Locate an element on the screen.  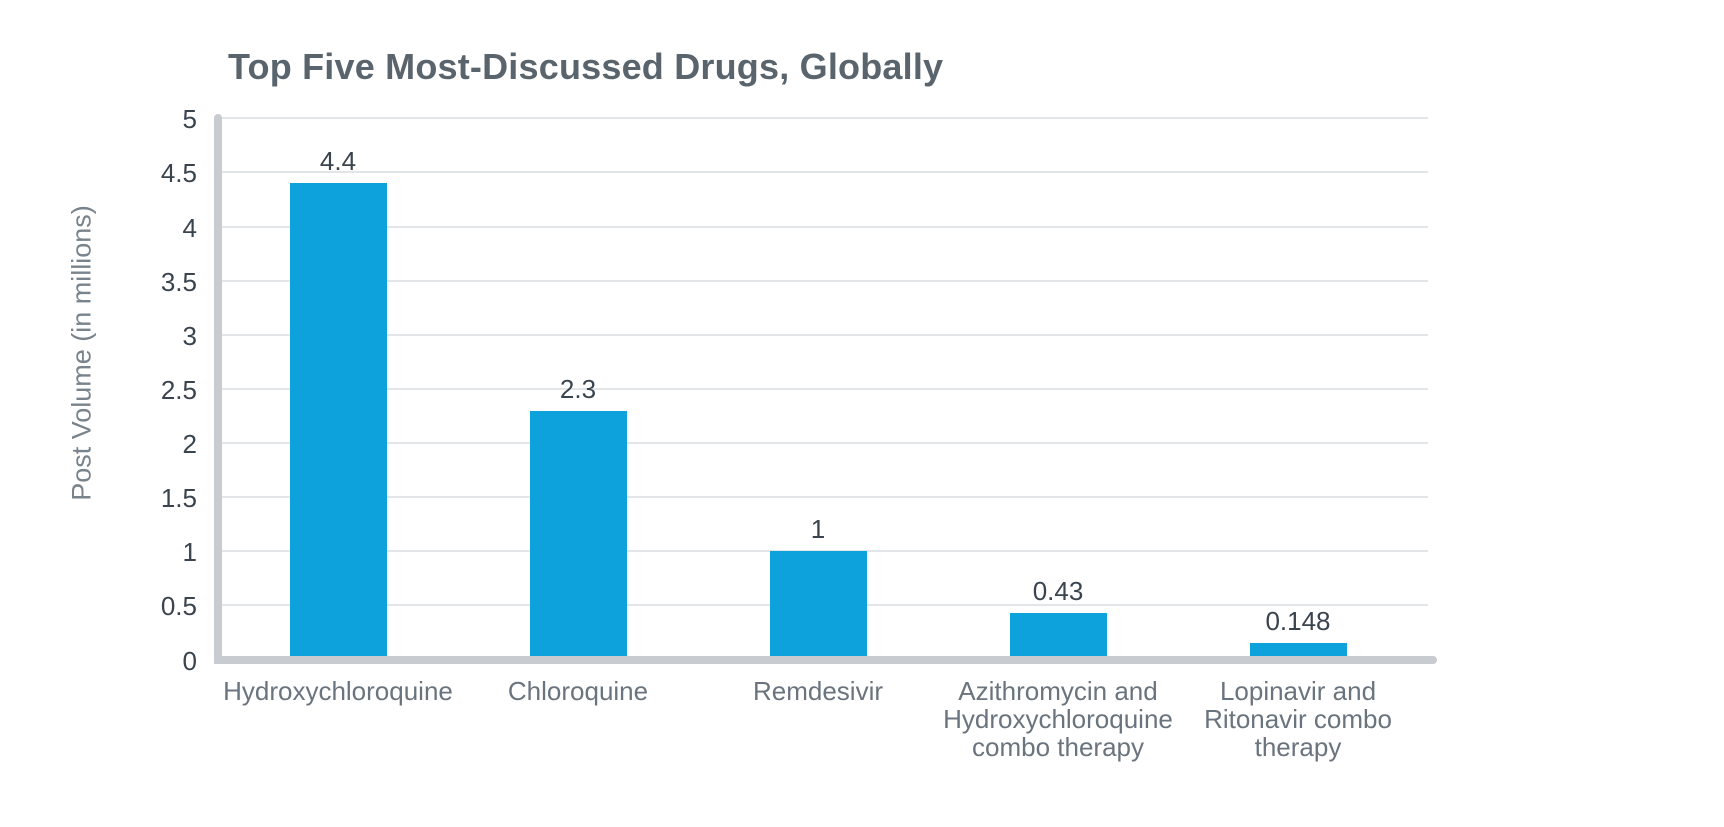
y-tick-label: 0 is located at coordinates (189, 660).